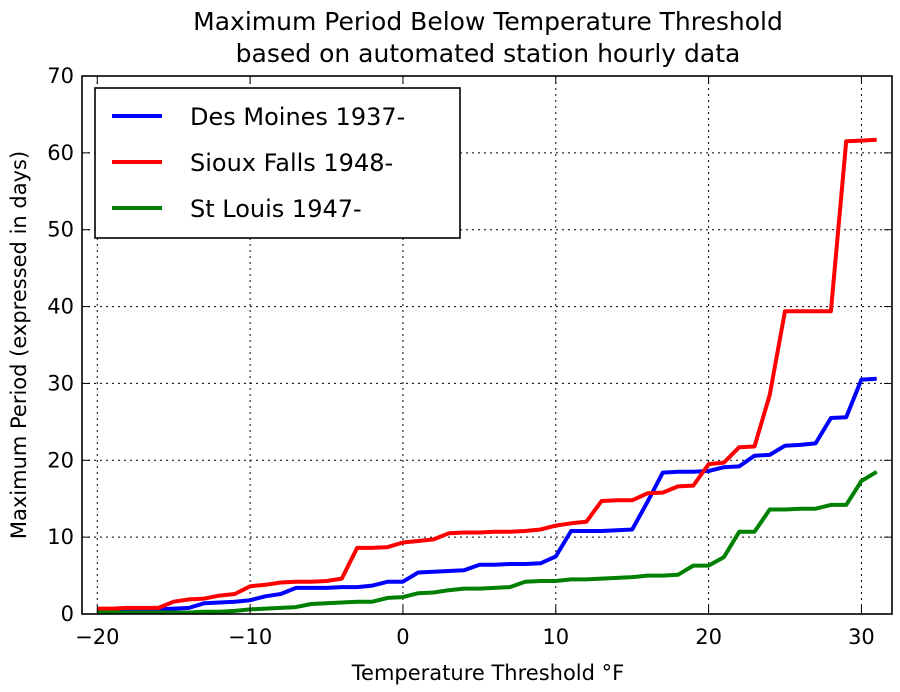  Describe the element at coordinates (487, 673) in the screenshot. I see `x-axis-label: Temperature Threshold °F` at that location.